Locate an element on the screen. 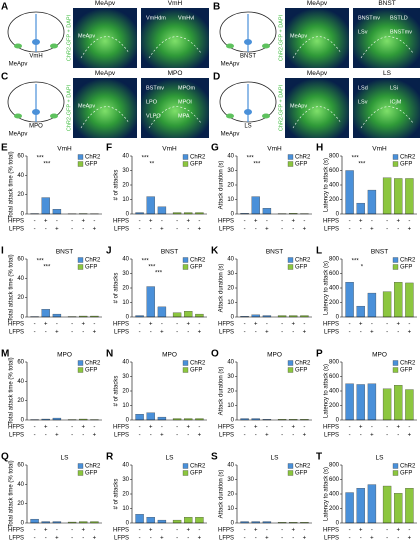 The width and height of the screenshot is (420, 552). schematic-label: MeApv is located at coordinates (230, 135).